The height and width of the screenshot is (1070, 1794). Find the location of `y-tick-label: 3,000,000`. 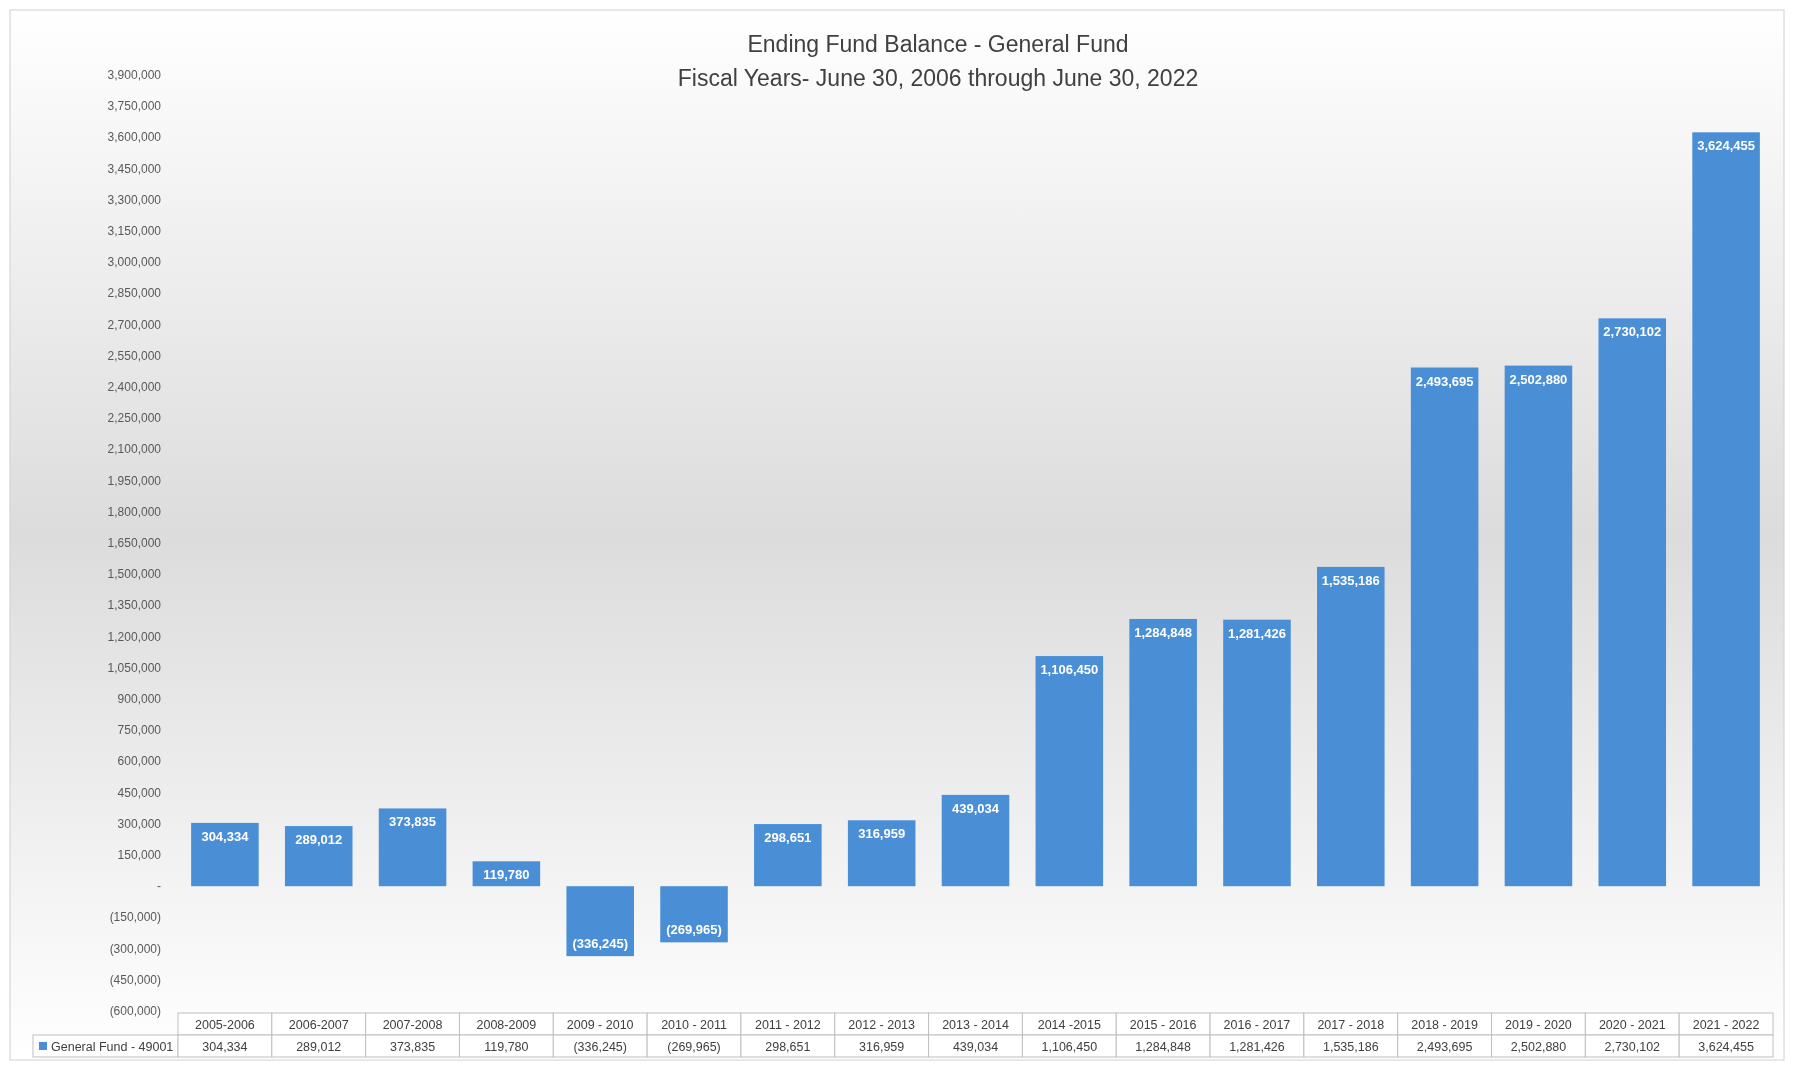

y-tick-label: 3,000,000 is located at coordinates (134, 262).